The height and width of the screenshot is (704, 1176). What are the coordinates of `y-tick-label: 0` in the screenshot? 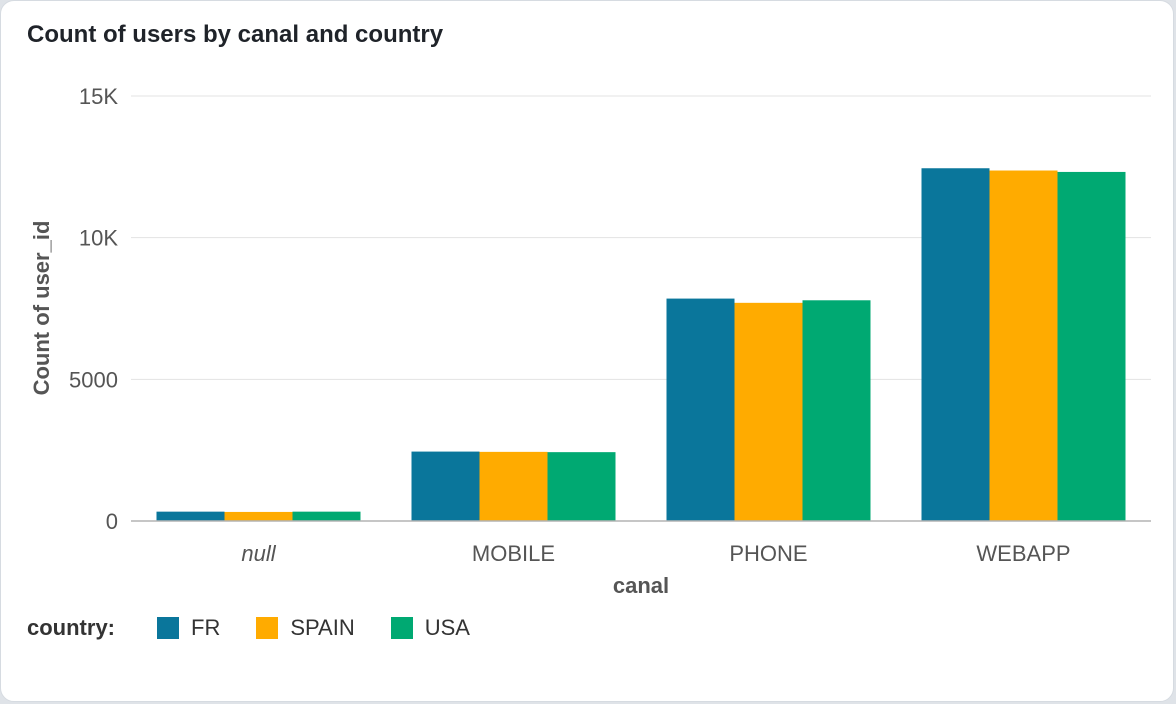 It's located at (112, 521).